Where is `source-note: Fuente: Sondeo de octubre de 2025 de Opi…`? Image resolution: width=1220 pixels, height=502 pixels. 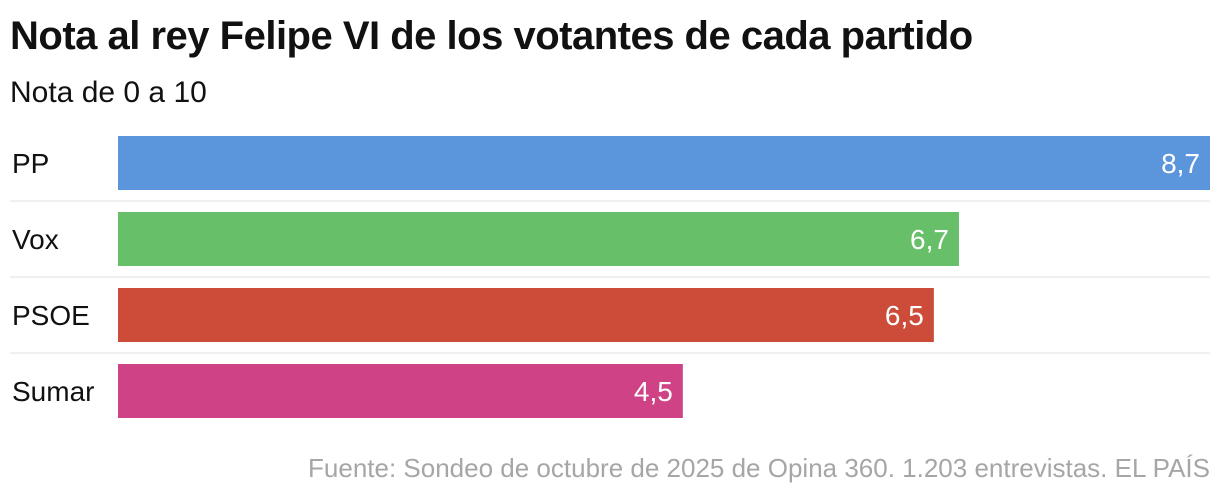
source-note: Fuente: Sondeo de octubre de 2025 de Opi… is located at coordinates (759, 468).